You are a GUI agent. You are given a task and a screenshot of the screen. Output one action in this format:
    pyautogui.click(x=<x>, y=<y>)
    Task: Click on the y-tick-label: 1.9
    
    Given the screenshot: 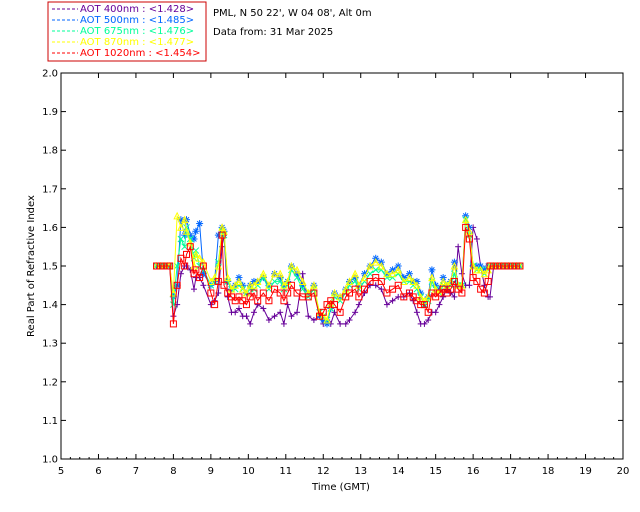 What is the action you would take?
    pyautogui.click(x=50, y=112)
    